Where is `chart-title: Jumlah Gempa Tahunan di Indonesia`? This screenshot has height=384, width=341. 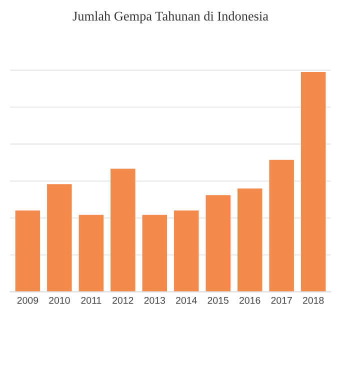
chart-title: Jumlah Gempa Tahunan di Indonesia is located at coordinates (170, 17).